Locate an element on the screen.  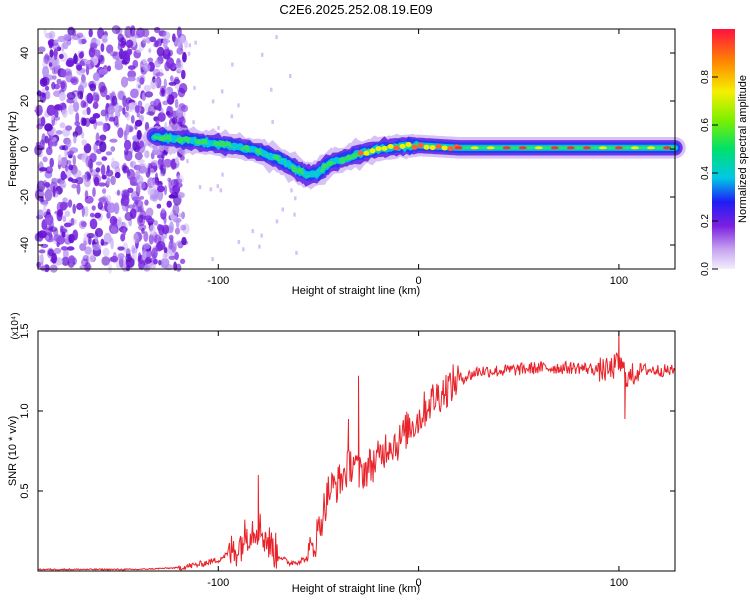
spectrogram-x-tick-label: 100 is located at coordinates (619, 281).